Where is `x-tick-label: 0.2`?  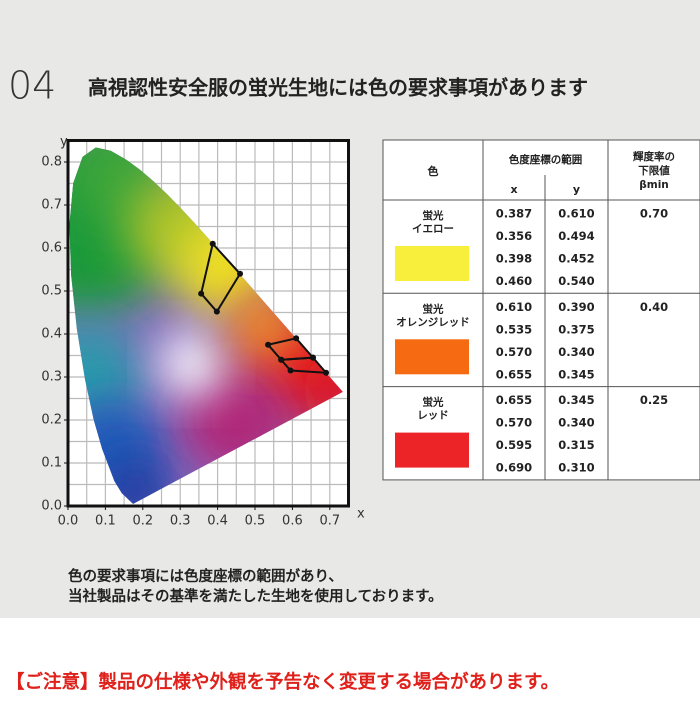
x-tick-label: 0.2 is located at coordinates (142, 521).